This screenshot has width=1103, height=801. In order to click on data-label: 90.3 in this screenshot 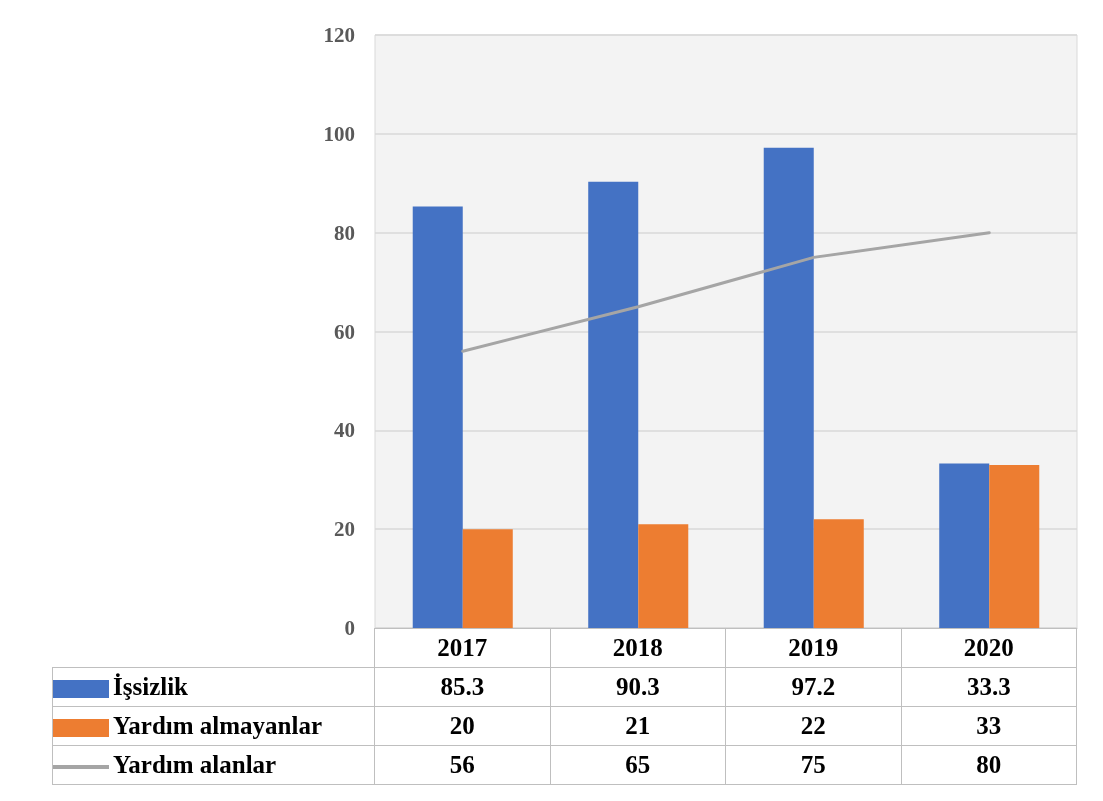, I will do `click(638, 687)`.